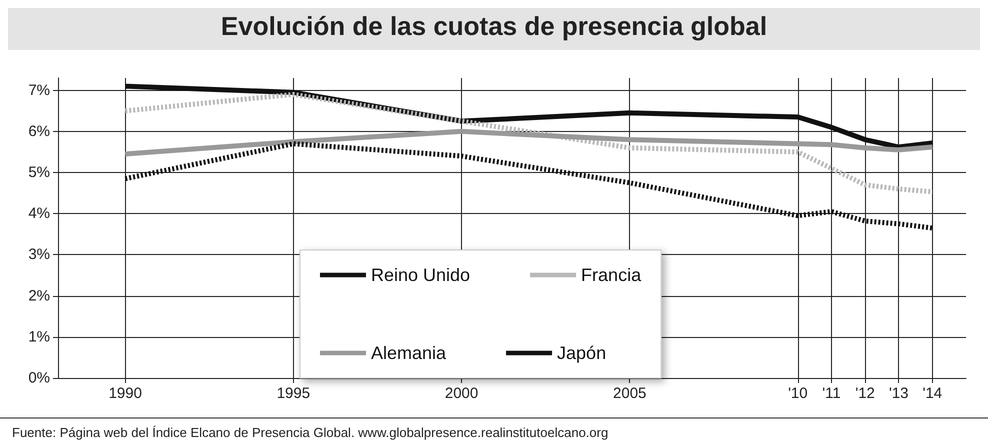 Image resolution: width=988 pixels, height=446 pixels. I want to click on y-tick-label: 6%, so click(39, 131).